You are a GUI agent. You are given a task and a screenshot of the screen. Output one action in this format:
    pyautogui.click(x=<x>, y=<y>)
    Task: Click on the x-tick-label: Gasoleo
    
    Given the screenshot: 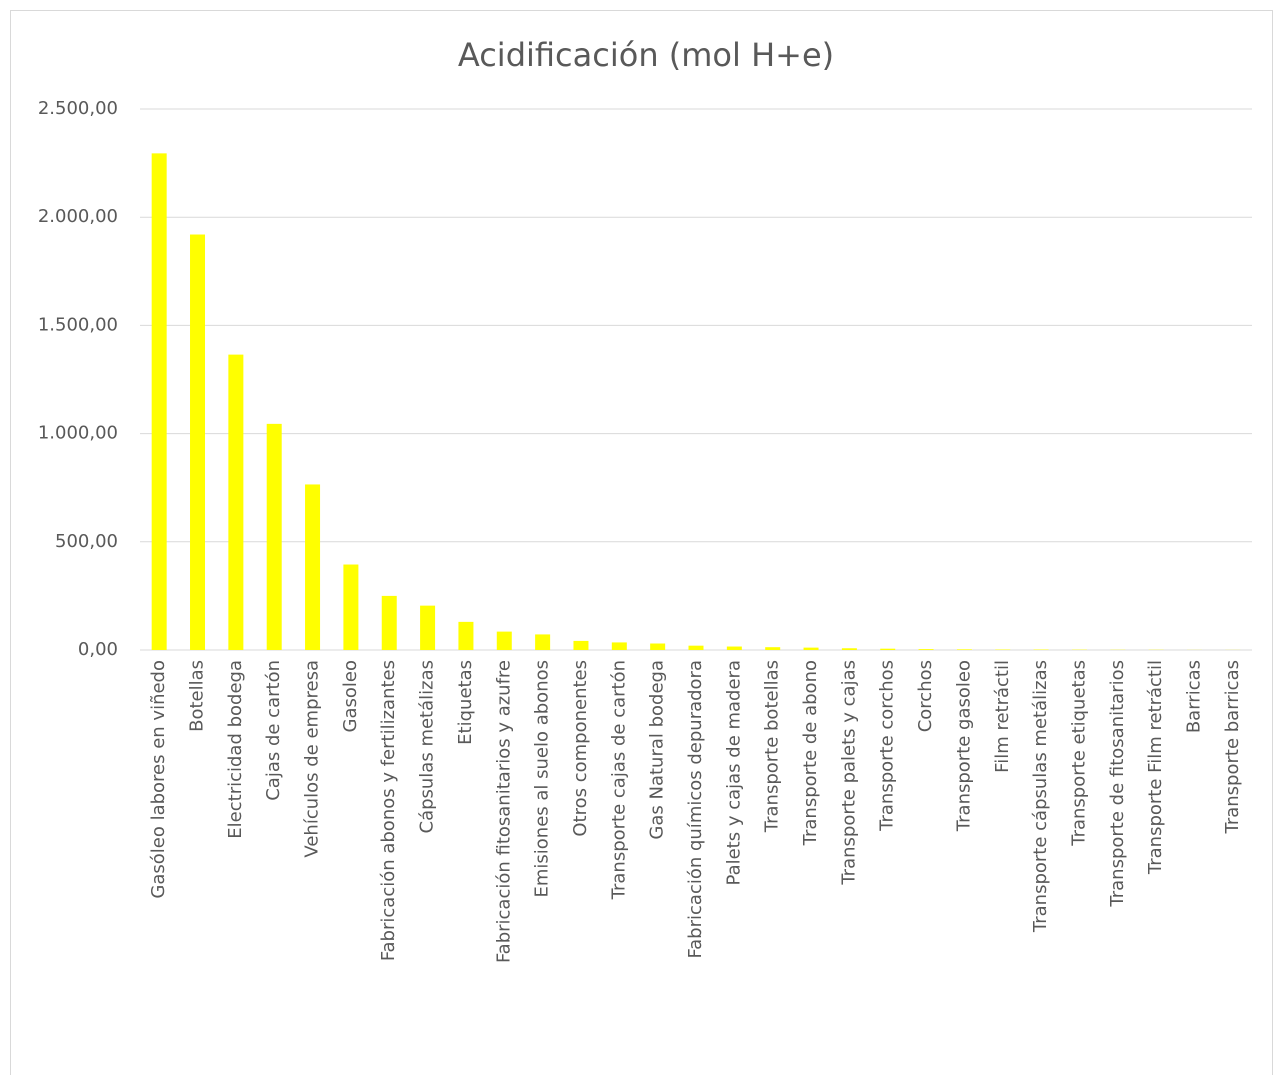 What is the action you would take?
    pyautogui.click(x=350, y=696)
    